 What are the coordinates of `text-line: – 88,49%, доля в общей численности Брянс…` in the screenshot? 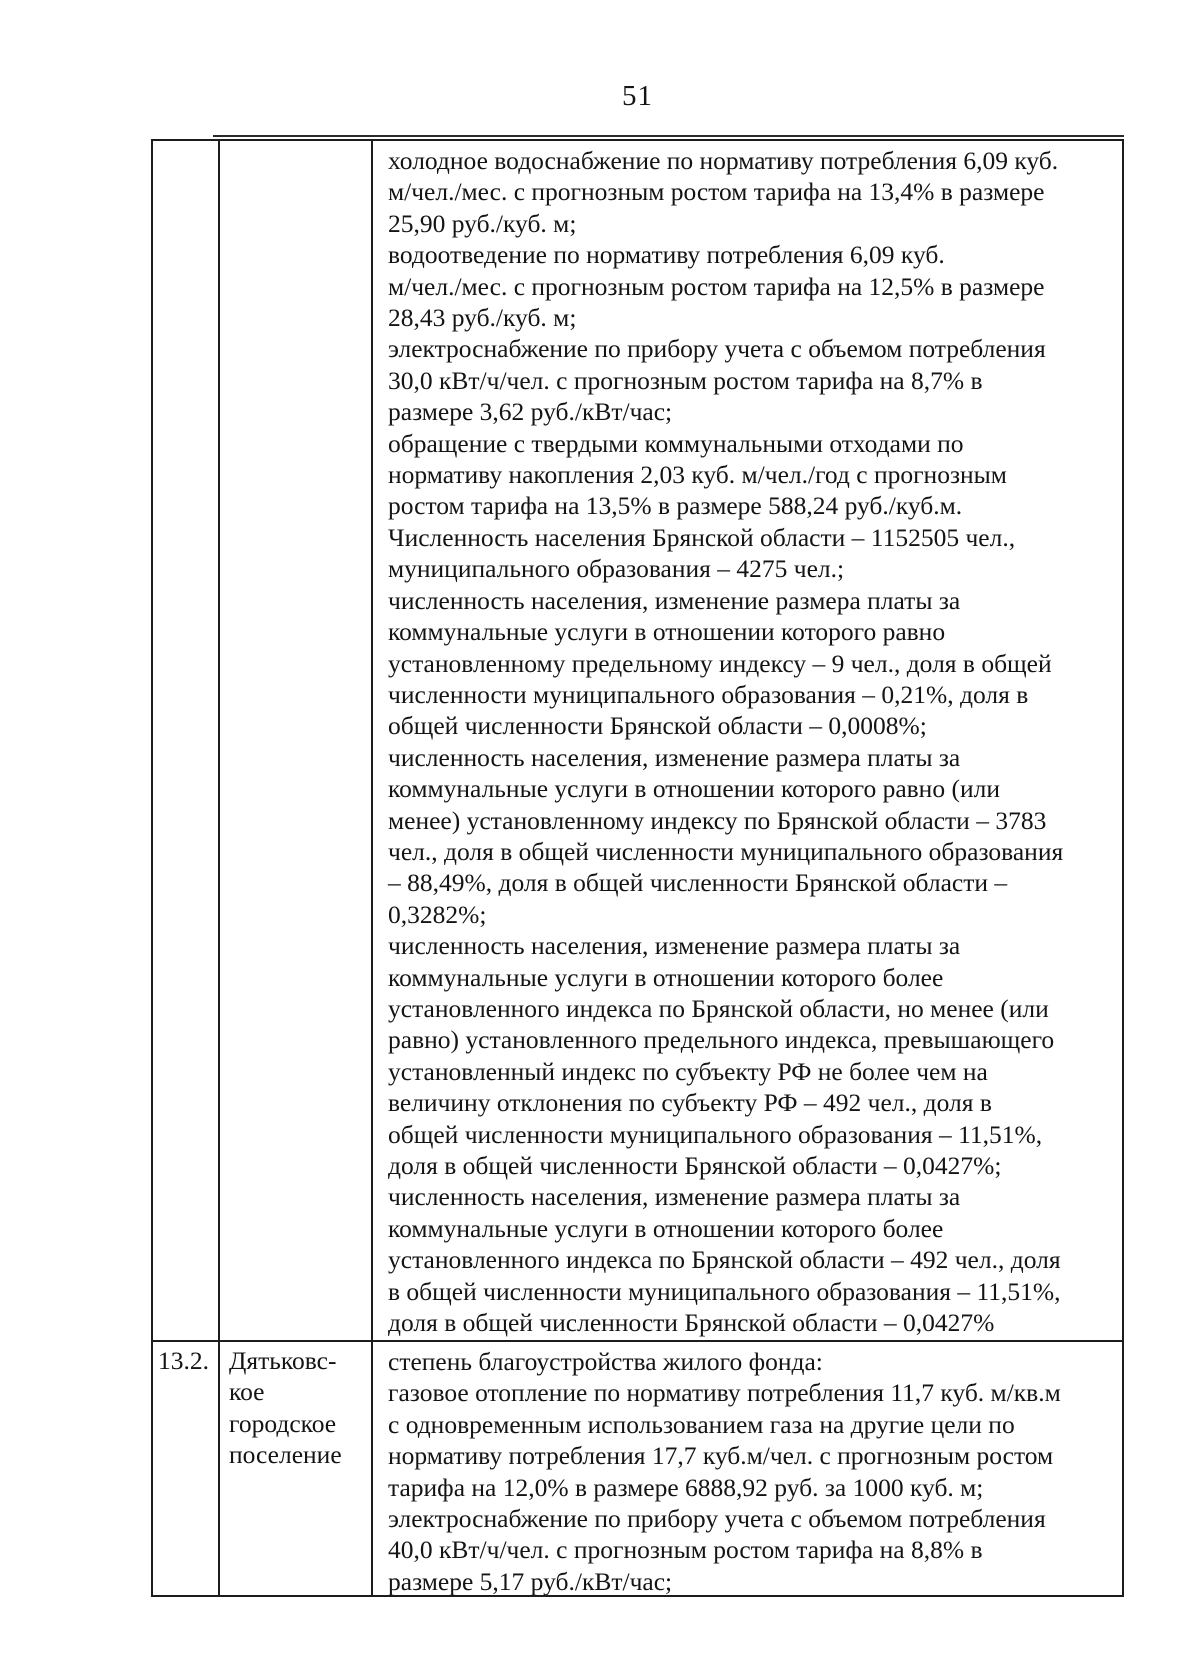 It's located at (698, 883).